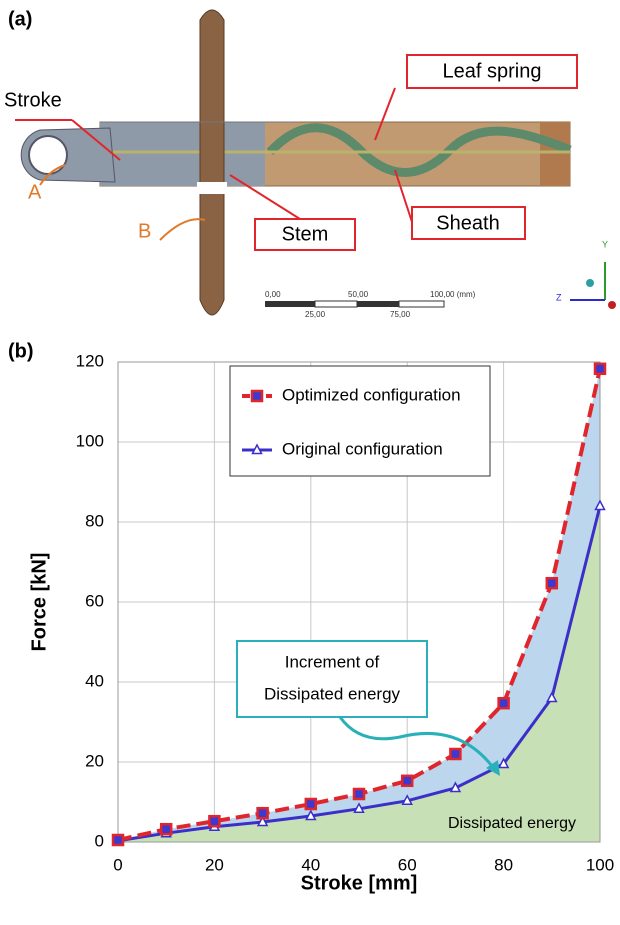 The width and height of the screenshot is (620, 925). Describe the element at coordinates (605, 244) in the screenshot. I see `axis-label: Y` at that location.